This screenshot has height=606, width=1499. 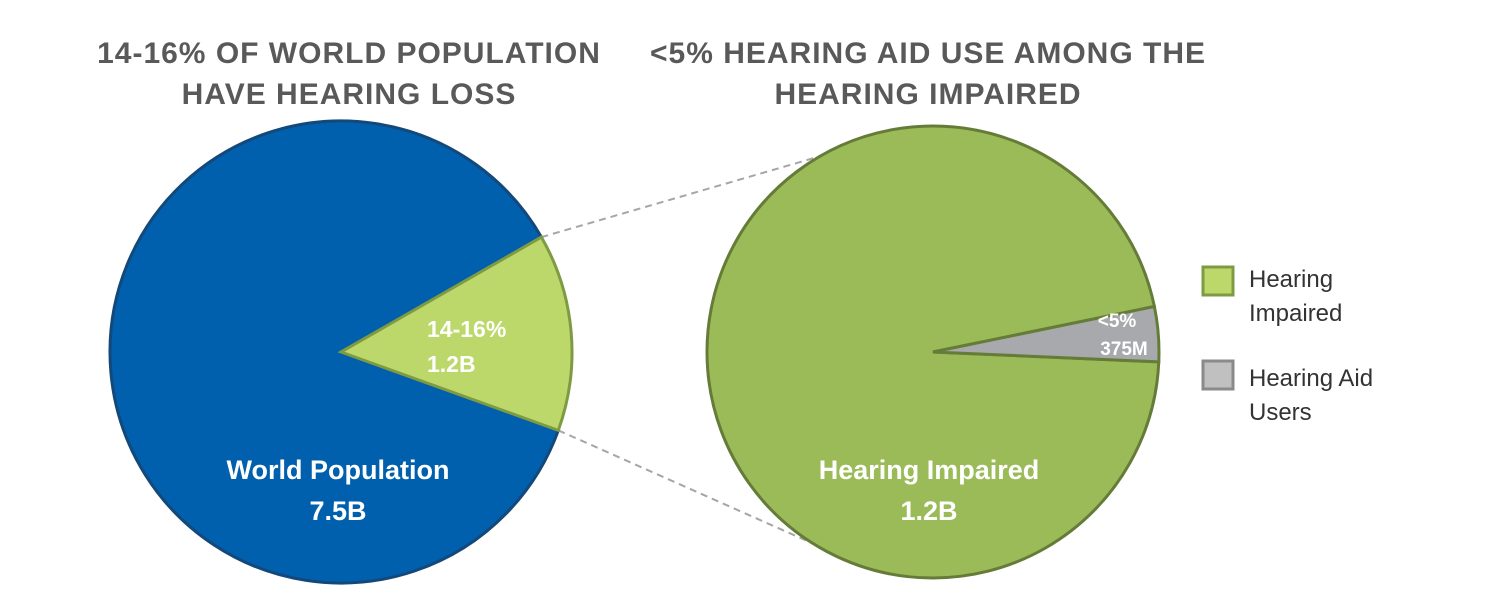 I want to click on pie1-label-world-population: World Population, so click(x=338, y=470).